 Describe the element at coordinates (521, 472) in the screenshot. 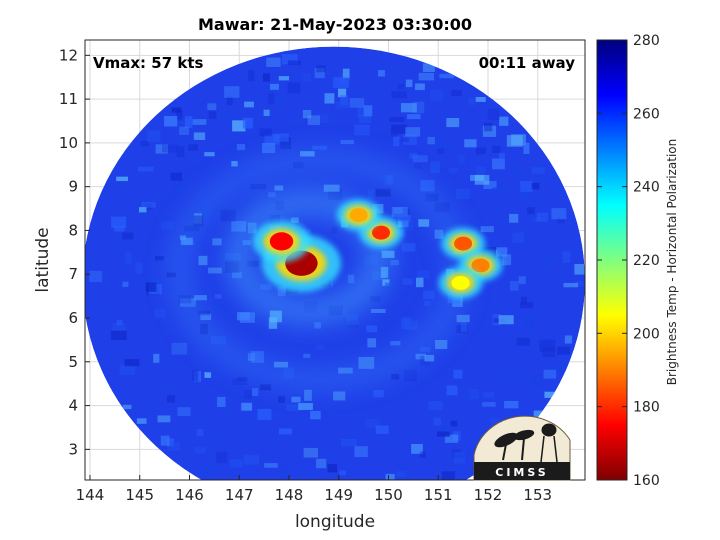

I see `cimss-logo-text: CIMSS` at that location.